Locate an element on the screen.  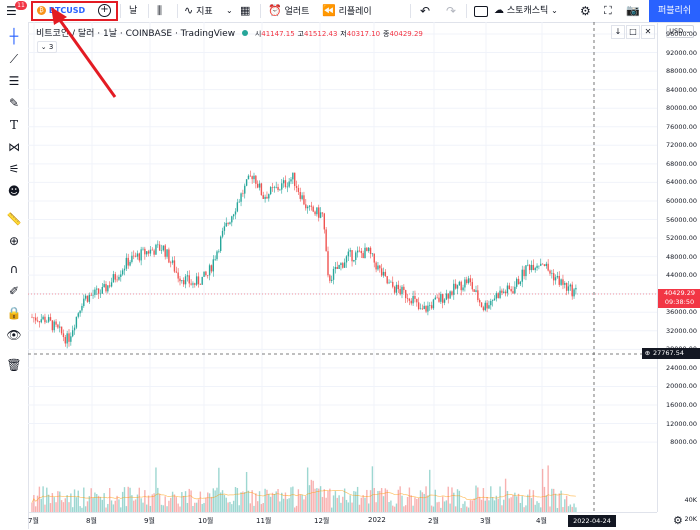
redo-icon: ↷ is located at coordinates (451, 11).